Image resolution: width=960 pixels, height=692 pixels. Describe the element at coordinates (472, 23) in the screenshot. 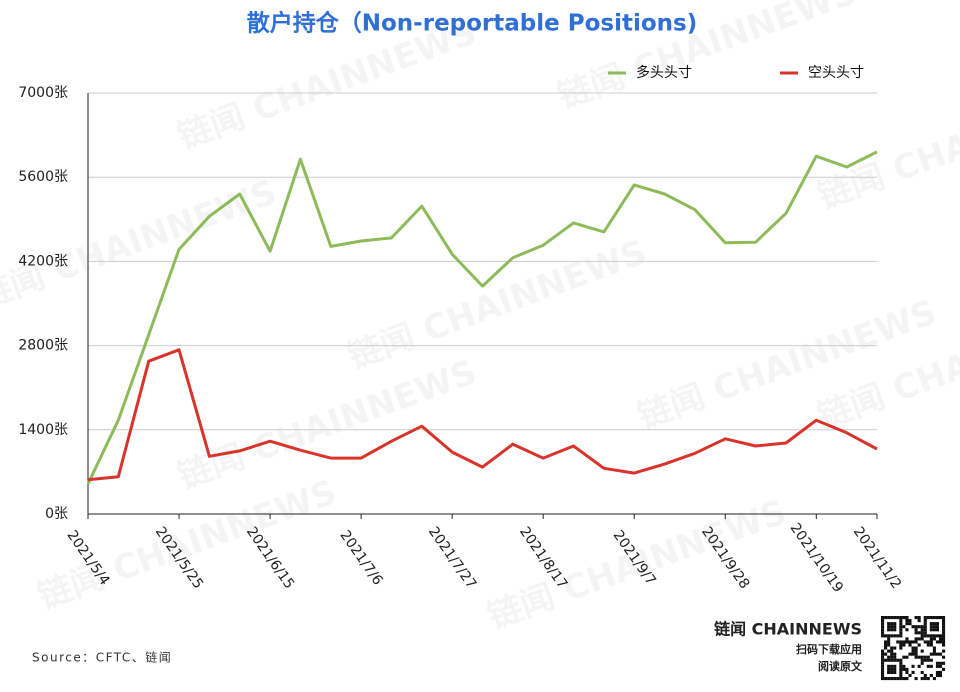

I see `chart-title: 散户持仓（Non-reportable Positions)` at that location.